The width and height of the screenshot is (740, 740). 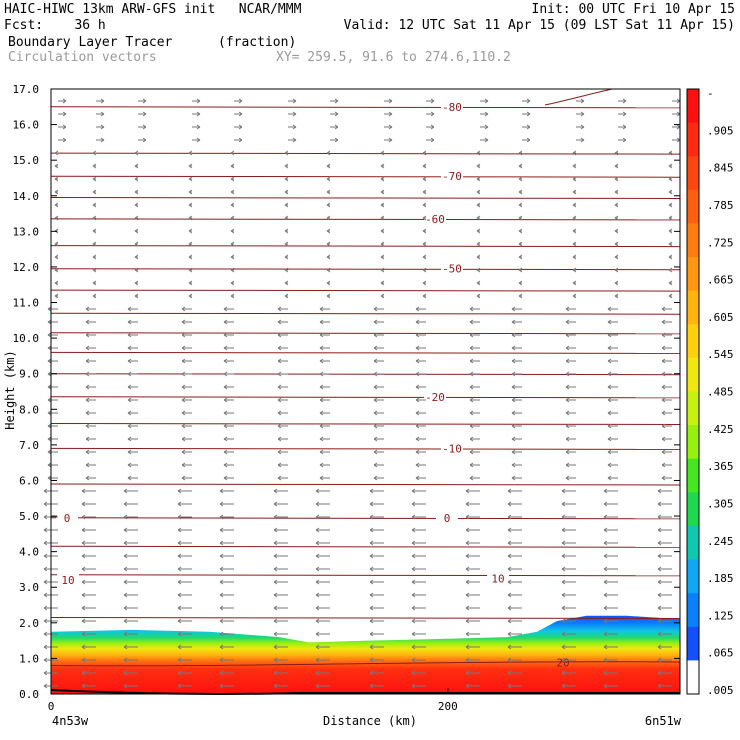 What do you see at coordinates (26, 196) in the screenshot?
I see `y-tick-label: 14.0` at bounding box center [26, 196].